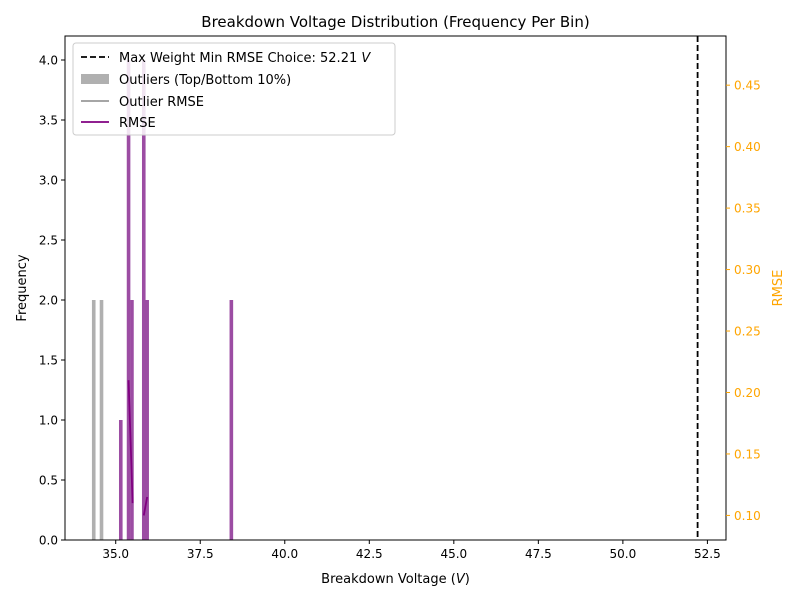  I want to click on y2-tick-label: 0.45, so click(747, 86).